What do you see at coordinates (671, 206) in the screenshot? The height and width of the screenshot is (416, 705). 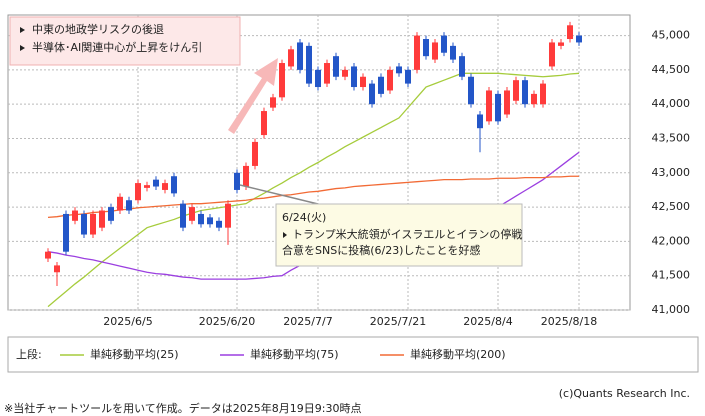 I see `y-tick-label: 42,500` at bounding box center [671, 206].